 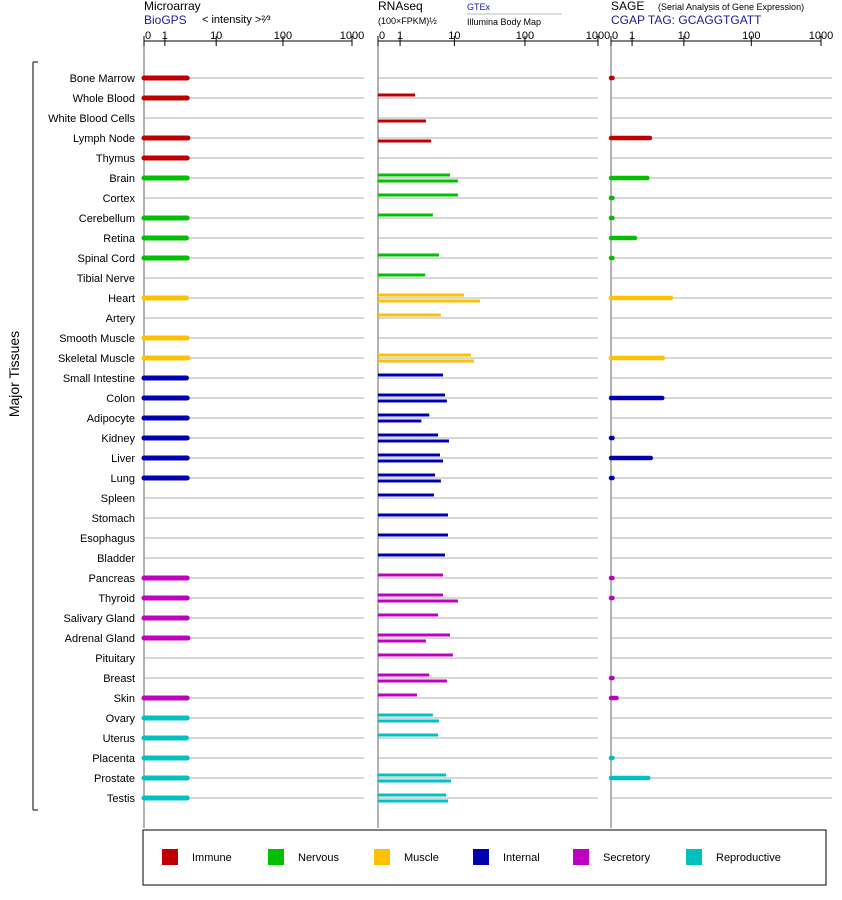 I want to click on category-label: Liver, so click(x=123, y=459).